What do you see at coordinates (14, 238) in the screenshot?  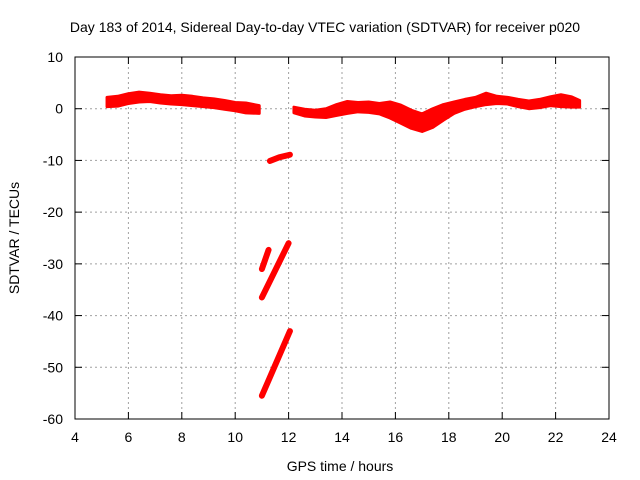 I see `y-axis-label: SDTVAR / TECUs` at bounding box center [14, 238].